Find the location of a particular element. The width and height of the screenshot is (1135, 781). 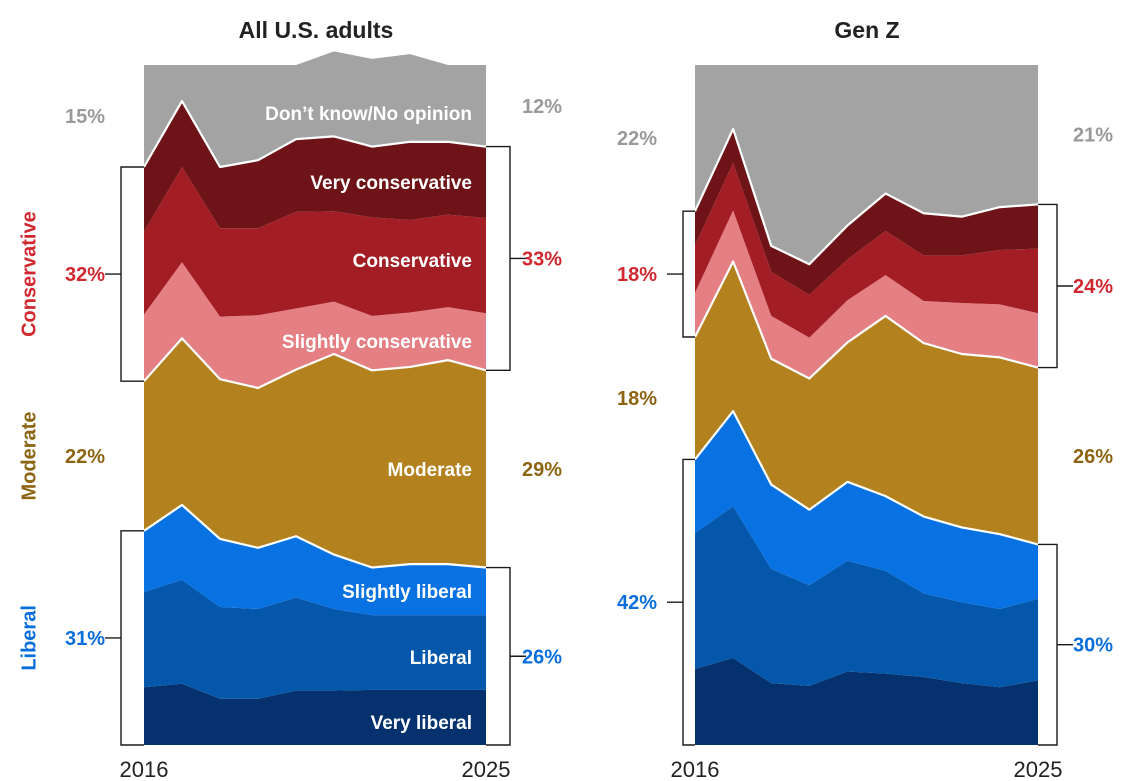

all-adults-inner-label-liberal: Liberal is located at coordinates (441, 658).